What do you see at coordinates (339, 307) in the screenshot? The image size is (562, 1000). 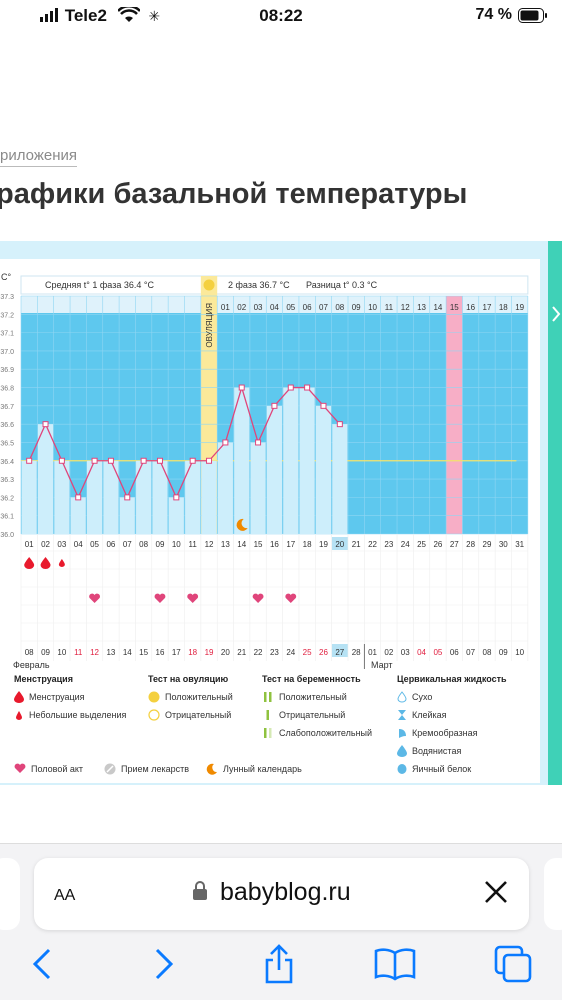 I see `top-day-label: 08` at bounding box center [339, 307].